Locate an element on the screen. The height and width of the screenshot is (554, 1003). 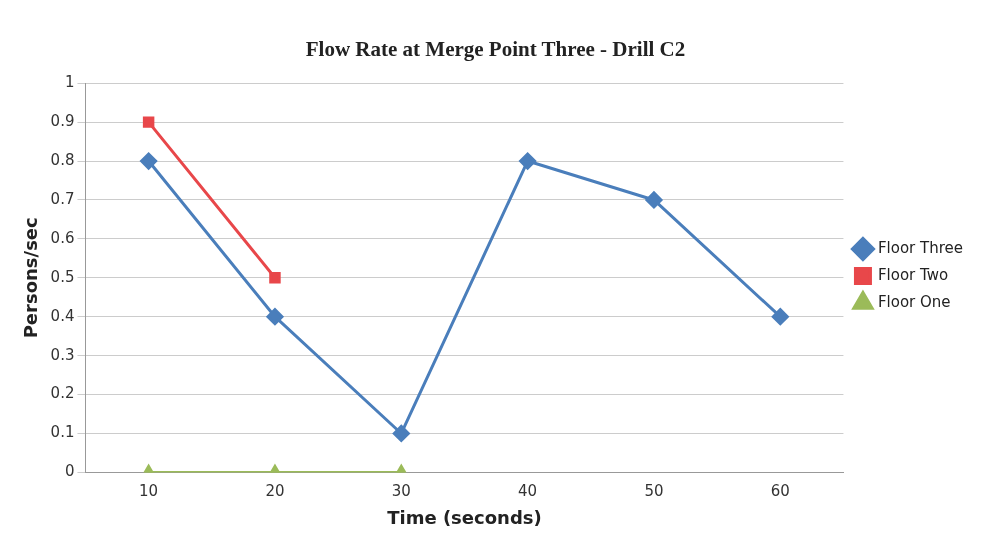
y-tick-label: 0.1 is located at coordinates (62, 432).